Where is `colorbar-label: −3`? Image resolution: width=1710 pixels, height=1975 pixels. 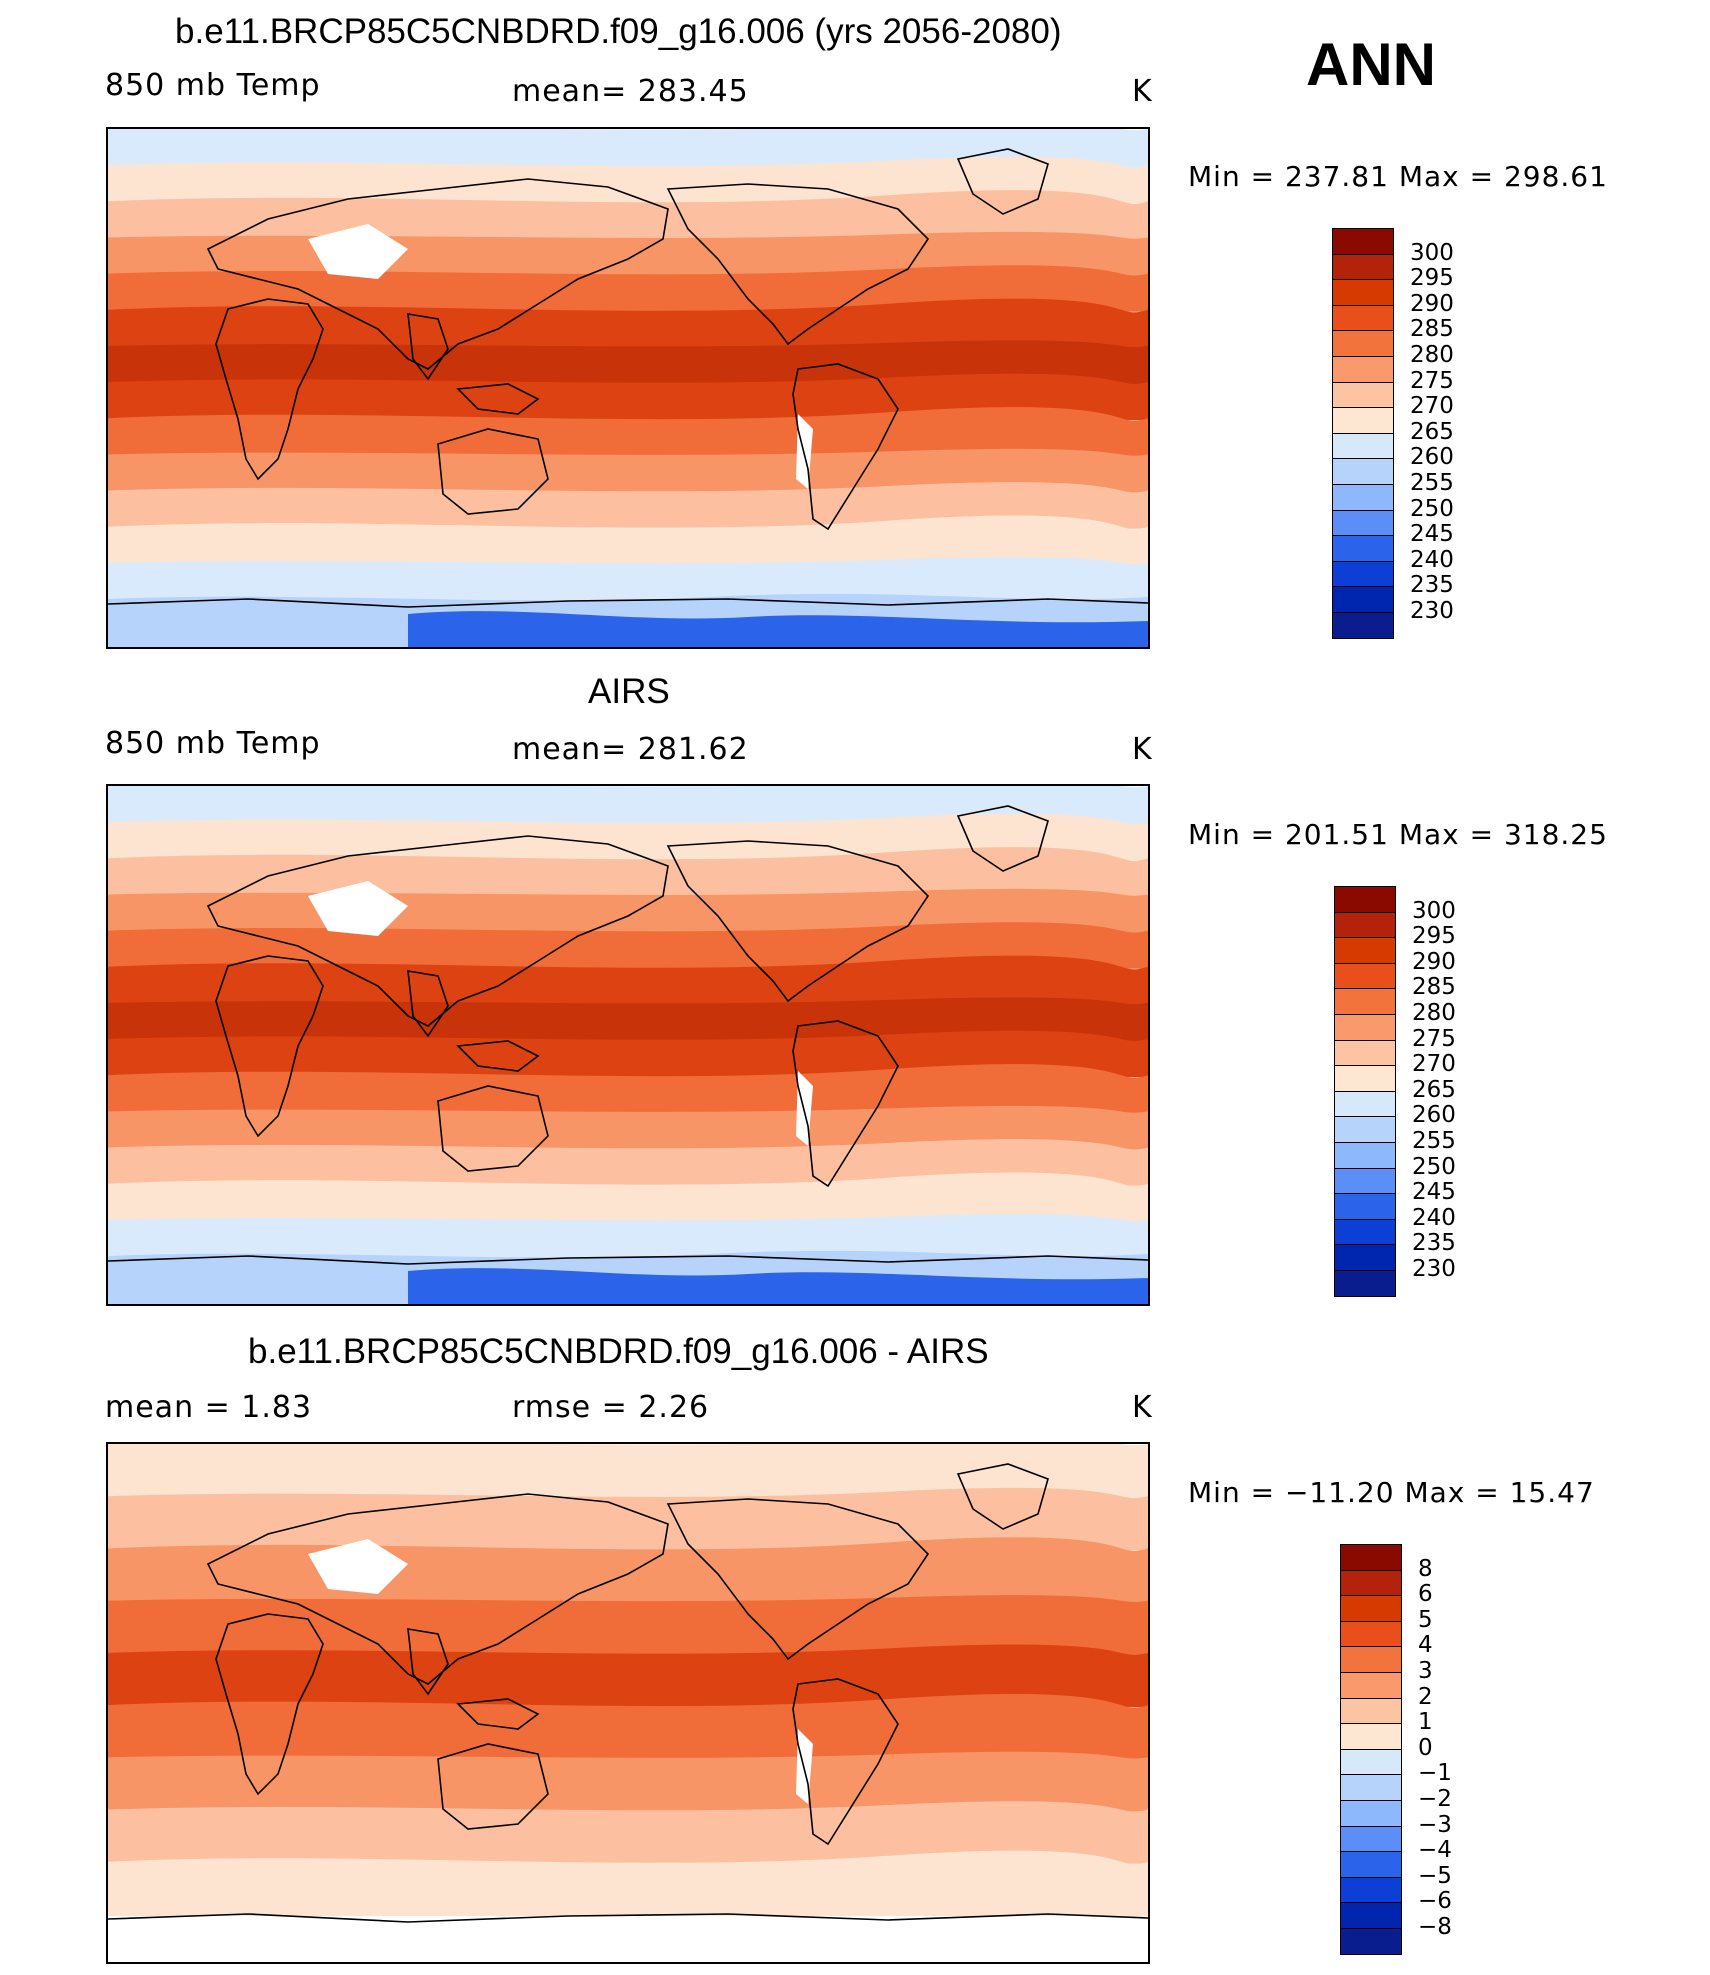 colorbar-label: −3 is located at coordinates (1435, 1824).